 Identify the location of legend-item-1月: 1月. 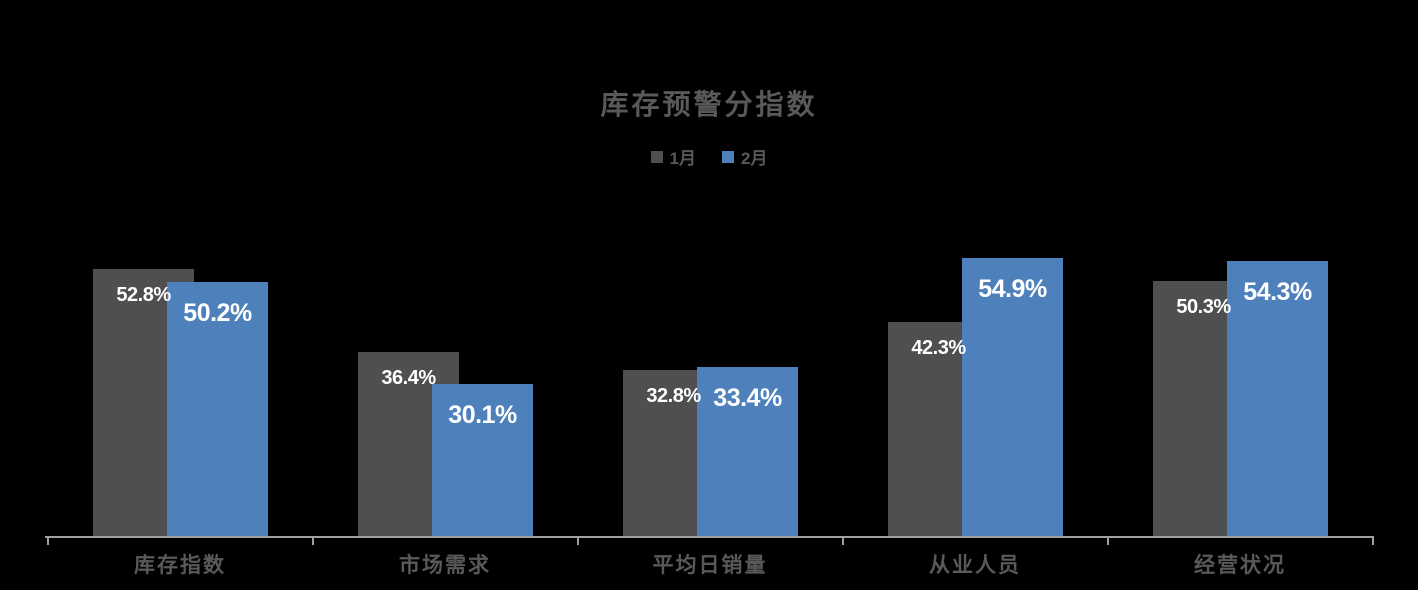
(673, 156).